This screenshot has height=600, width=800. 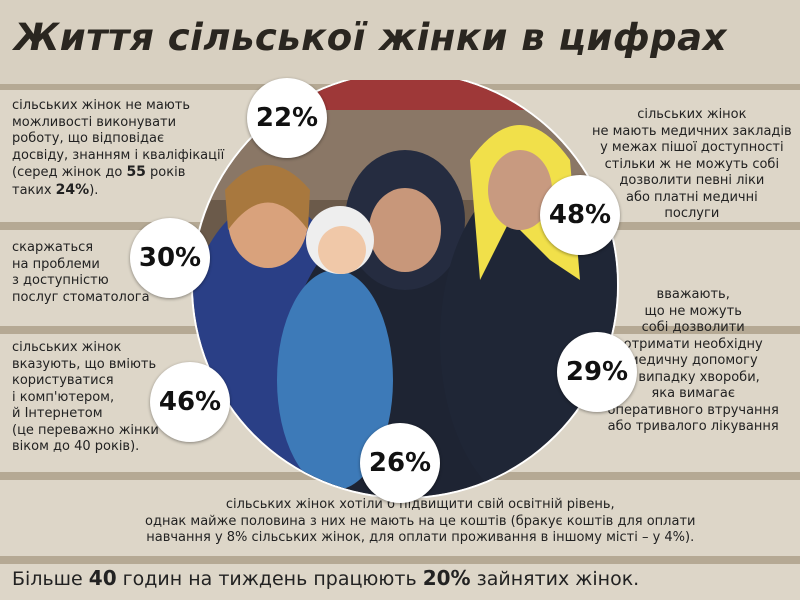 I want to click on percent-badge: 46%, so click(x=190, y=402).